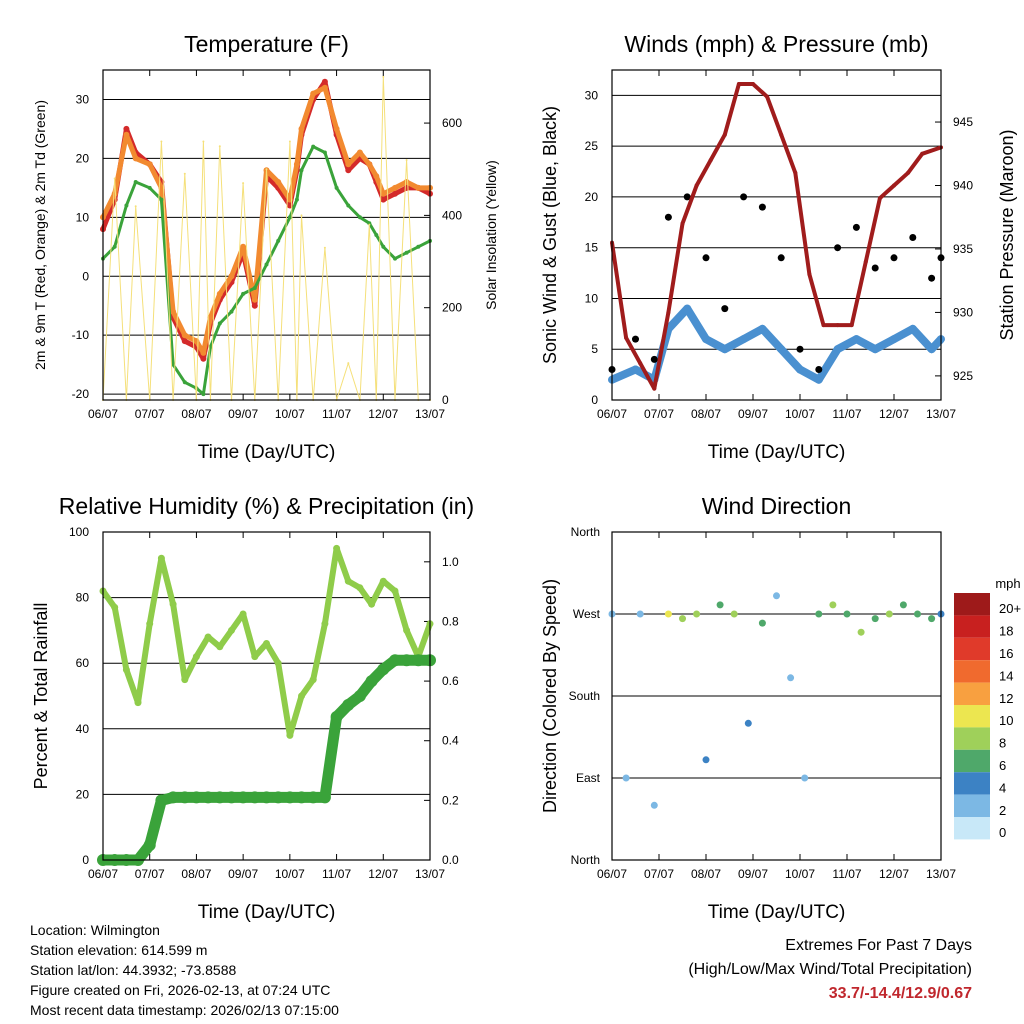  What do you see at coordinates (612, 414) in the screenshot?
I see `x-tick-label: 06/07` at bounding box center [612, 414].